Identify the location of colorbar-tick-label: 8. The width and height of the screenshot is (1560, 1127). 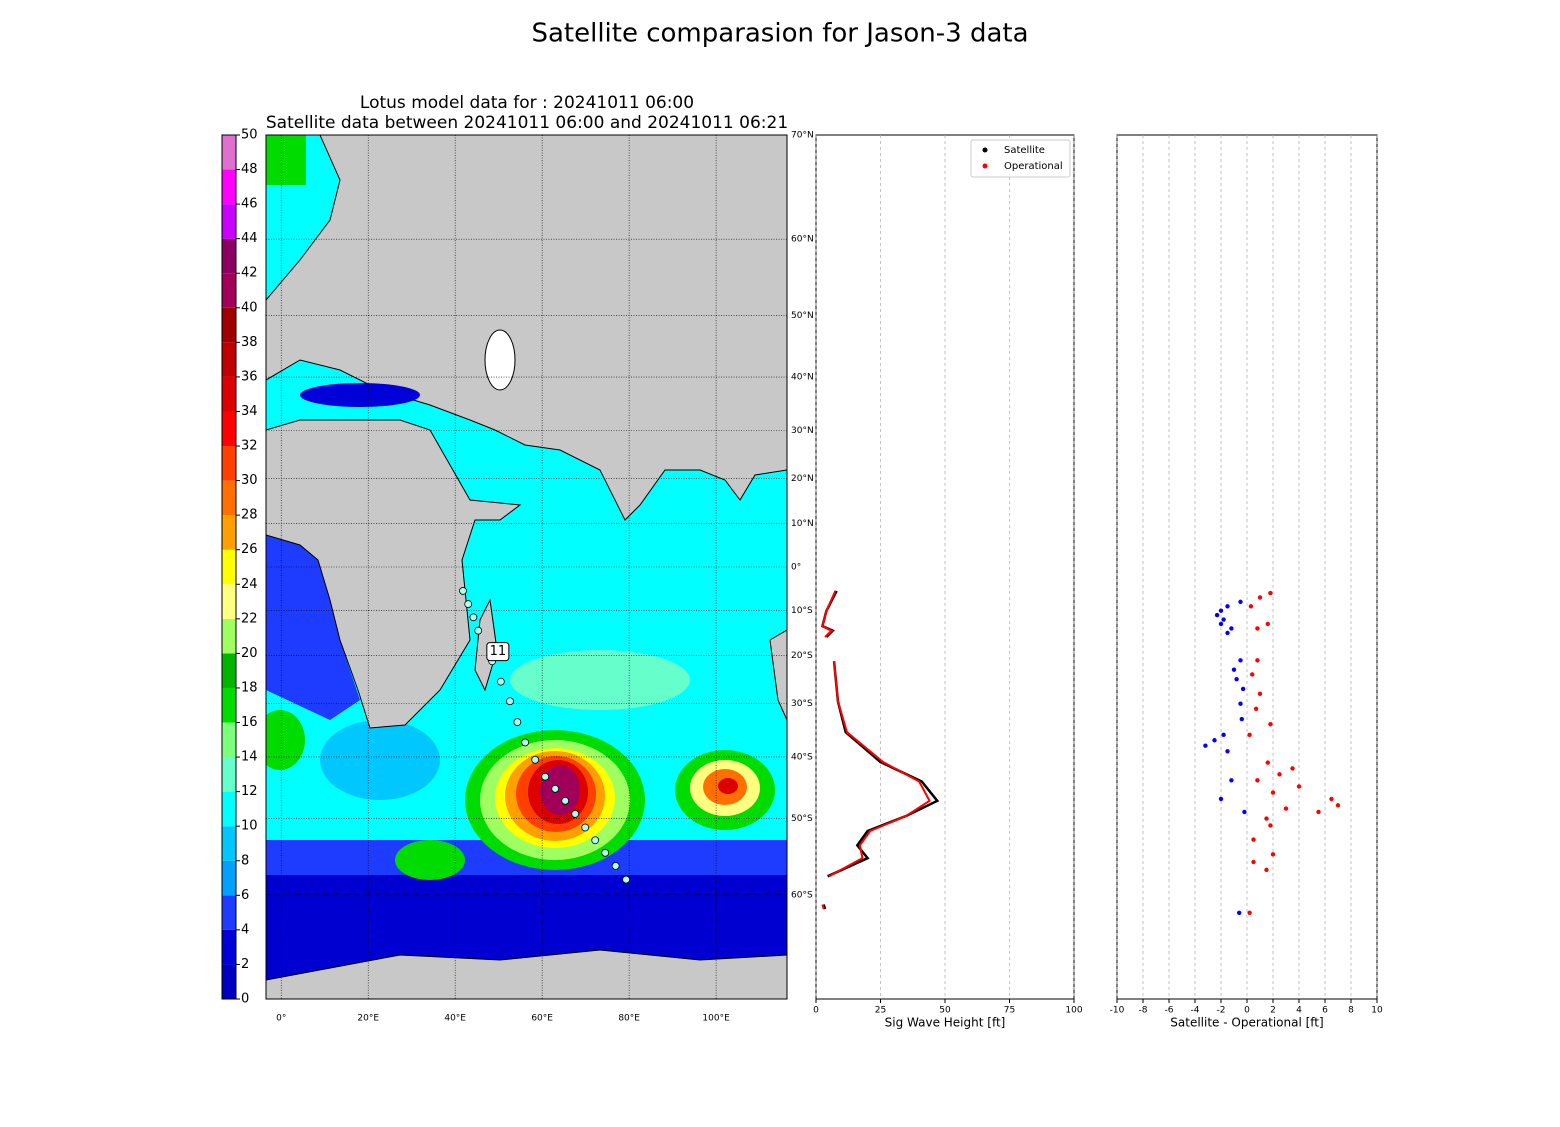
(245, 860).